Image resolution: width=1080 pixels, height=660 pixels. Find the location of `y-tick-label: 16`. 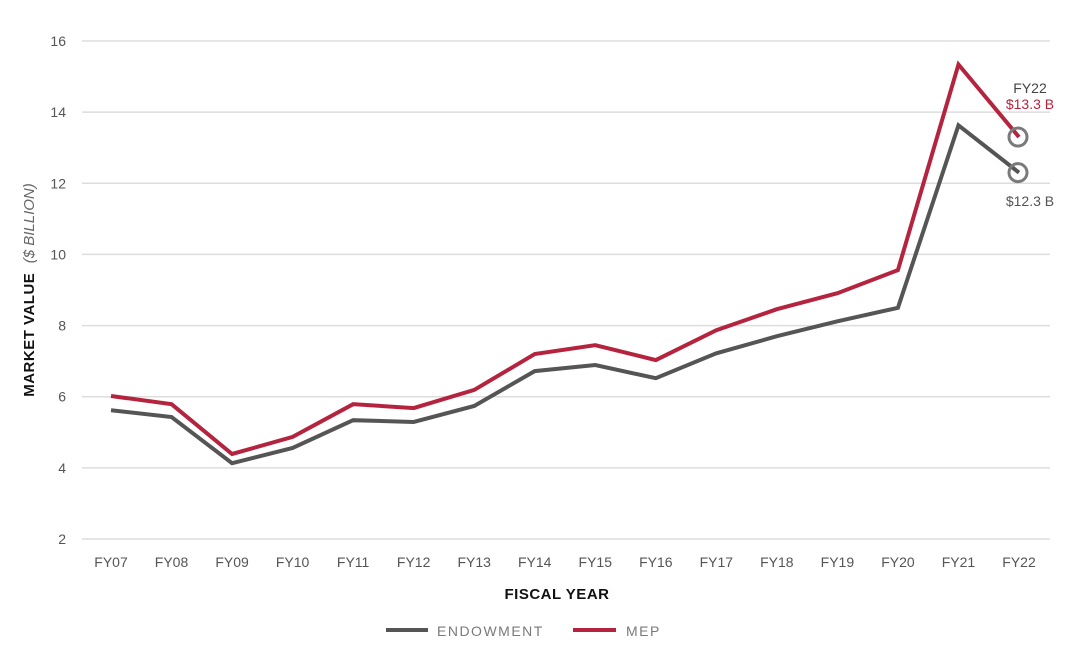

y-tick-label: 16 is located at coordinates (58, 41).